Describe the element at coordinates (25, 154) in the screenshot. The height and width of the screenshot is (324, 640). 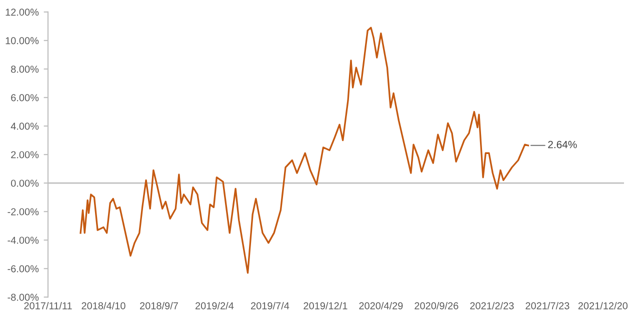
I see `y-tick-label: 2.00%` at that location.